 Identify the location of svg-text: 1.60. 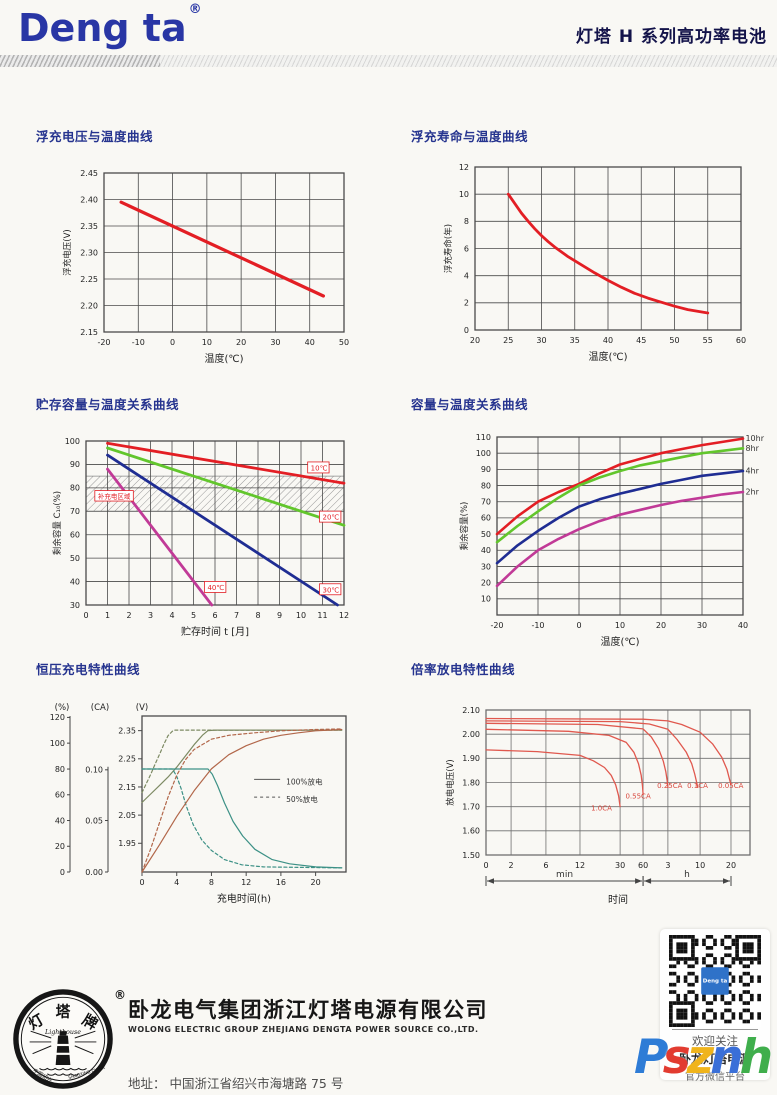
(471, 831).